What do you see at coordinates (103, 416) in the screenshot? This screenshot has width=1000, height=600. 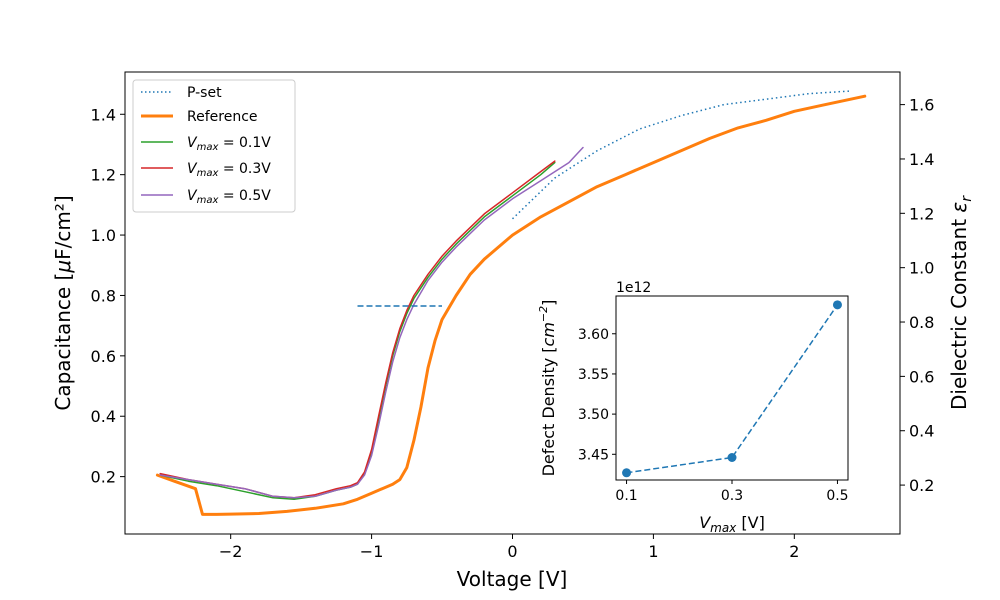 I see `y-tick-label: 0.4` at bounding box center [103, 416].